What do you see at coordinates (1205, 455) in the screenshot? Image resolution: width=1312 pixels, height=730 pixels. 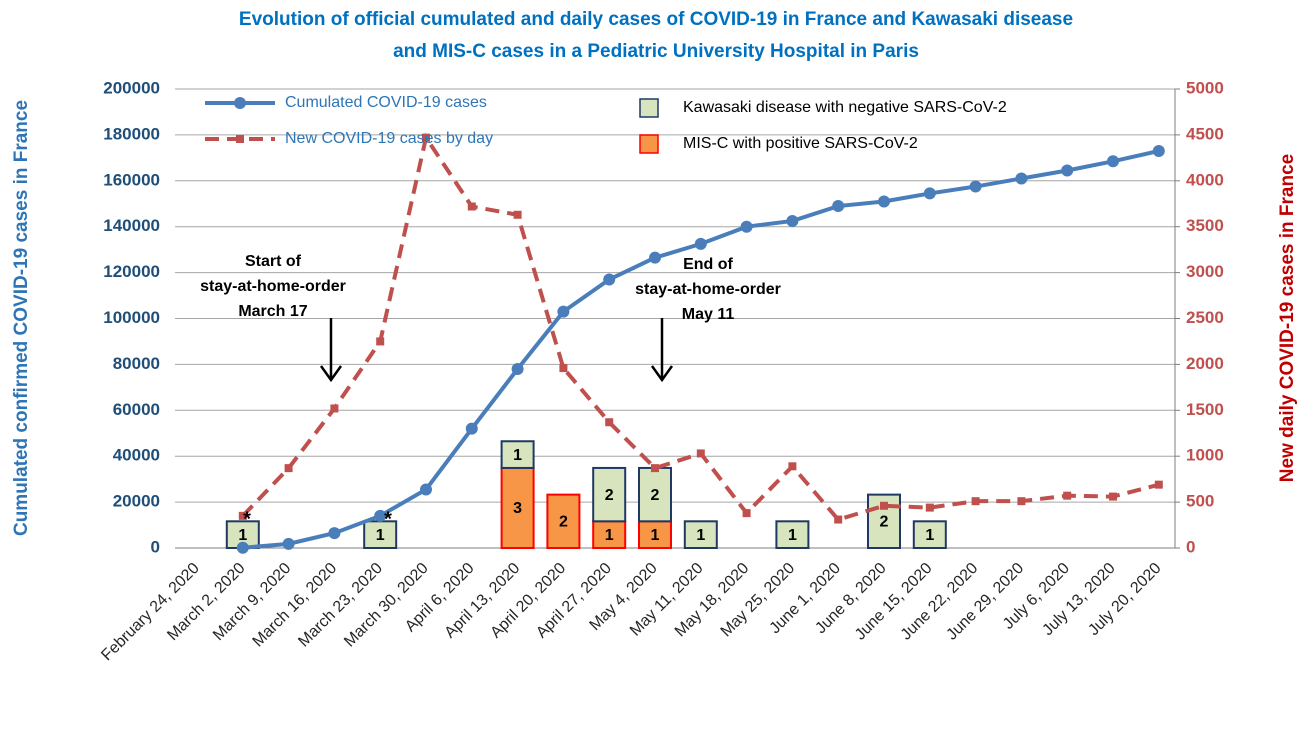 I see `y2-tick-label: 1000` at bounding box center [1205, 455].